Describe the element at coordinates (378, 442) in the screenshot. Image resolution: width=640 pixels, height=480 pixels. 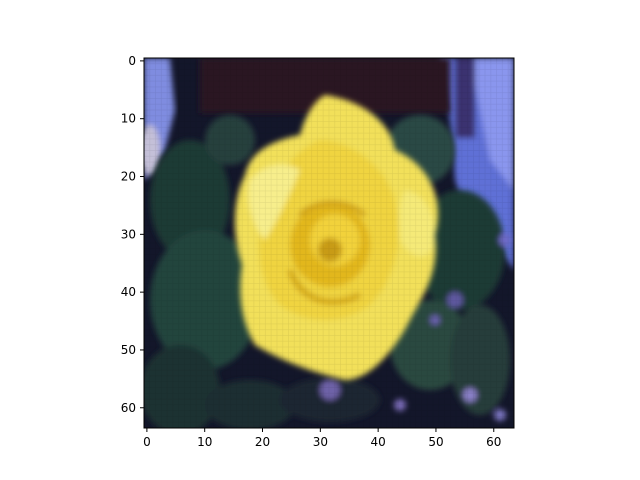
I see `x-tick-label: 40` at that location.